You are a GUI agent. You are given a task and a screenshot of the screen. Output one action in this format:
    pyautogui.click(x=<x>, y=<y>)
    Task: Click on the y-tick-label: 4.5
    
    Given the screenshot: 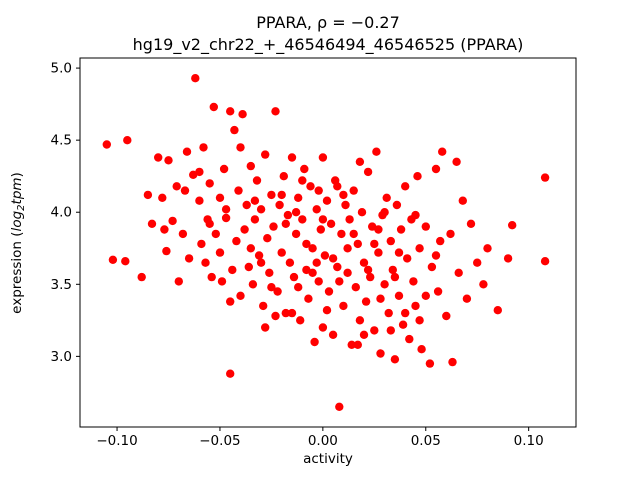 What is the action you would take?
    pyautogui.click(x=61, y=141)
    